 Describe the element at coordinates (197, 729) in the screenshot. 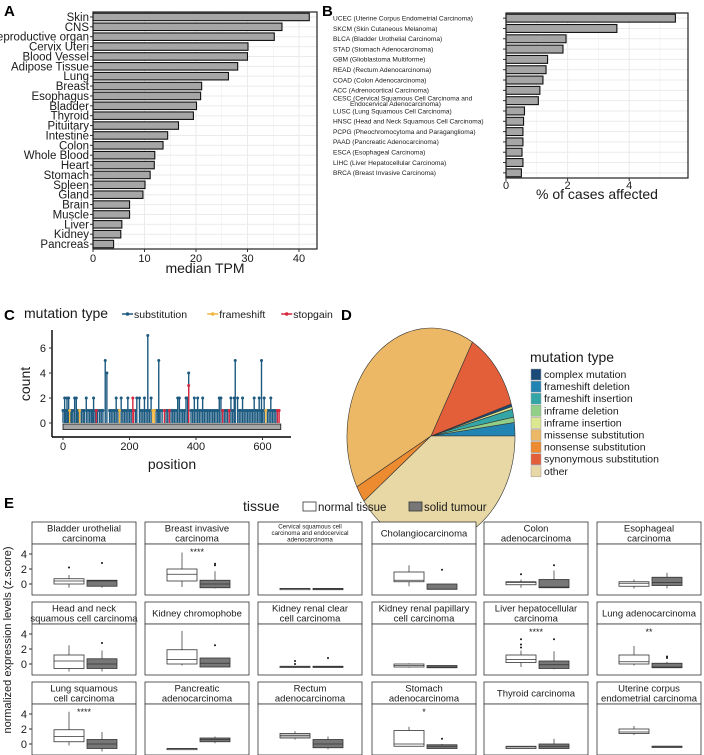

I see `facet-panel` at that location.